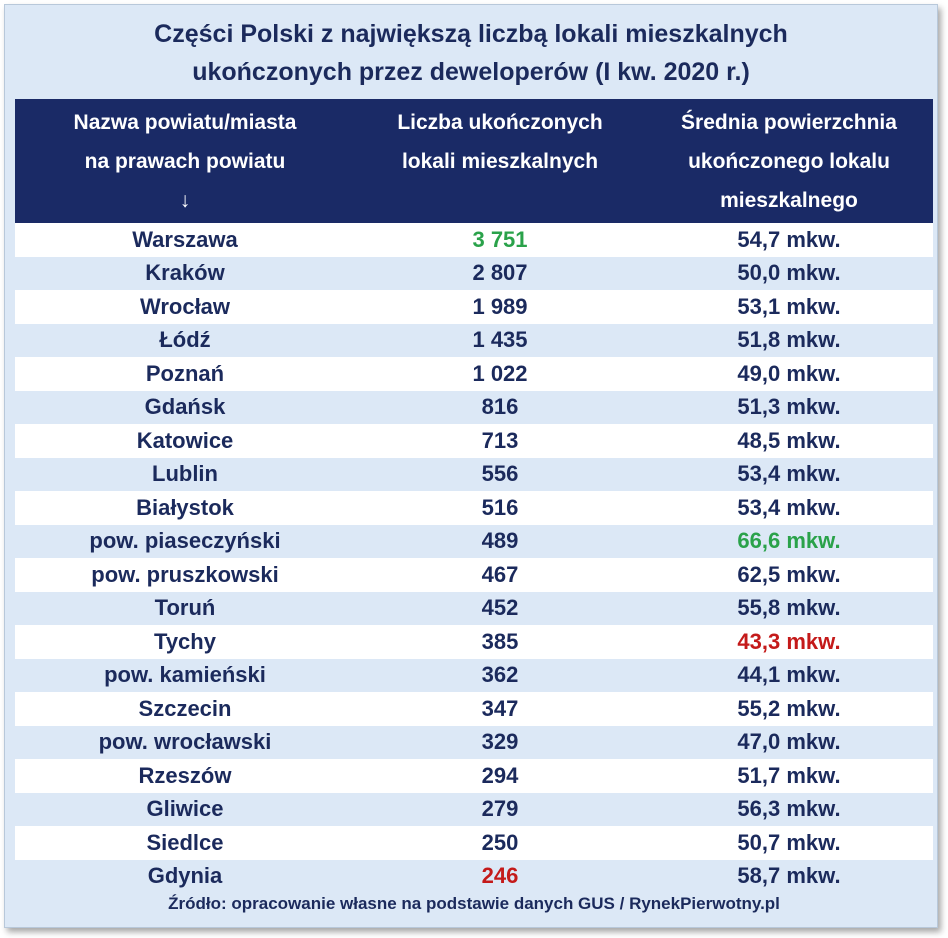 This screenshot has height=938, width=948. What do you see at coordinates (500, 842) in the screenshot?
I see `cell-count: 250` at bounding box center [500, 842].